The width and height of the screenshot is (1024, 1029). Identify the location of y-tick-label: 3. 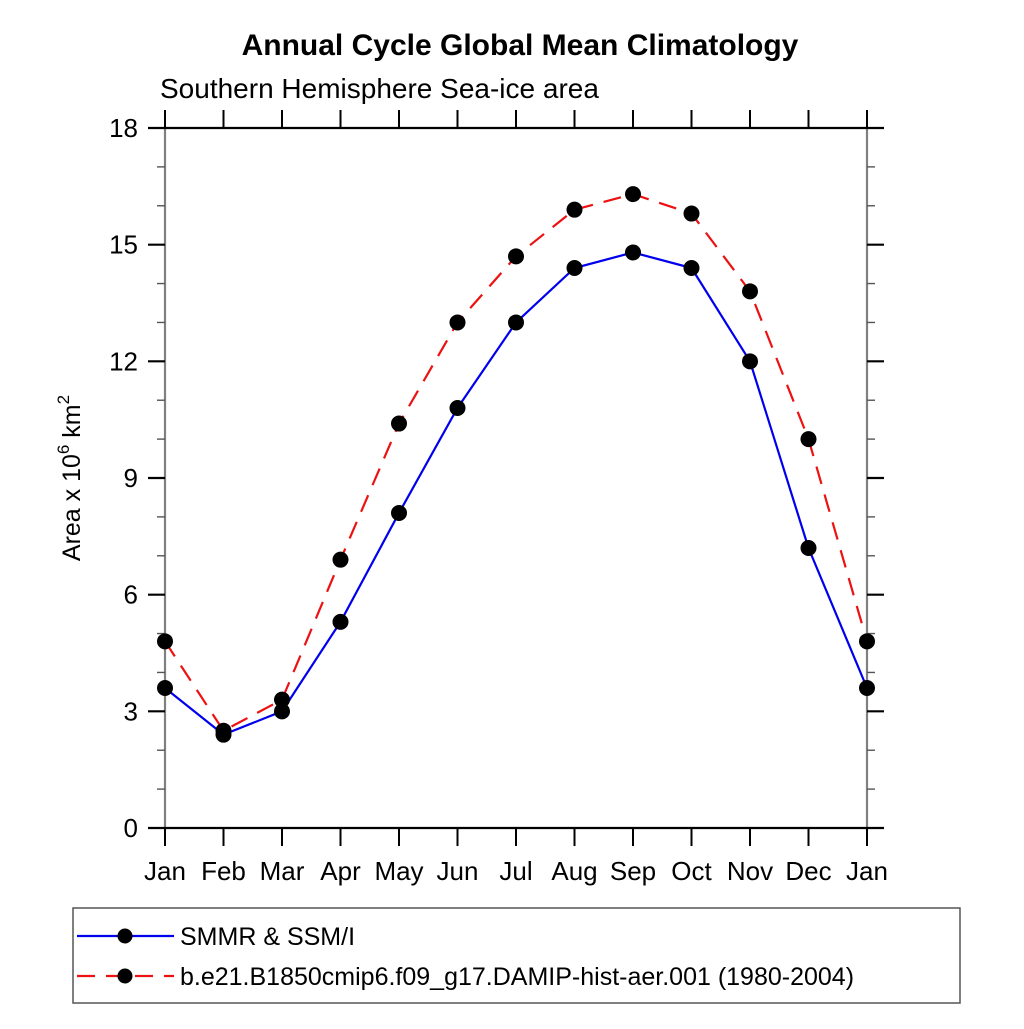
(131, 711).